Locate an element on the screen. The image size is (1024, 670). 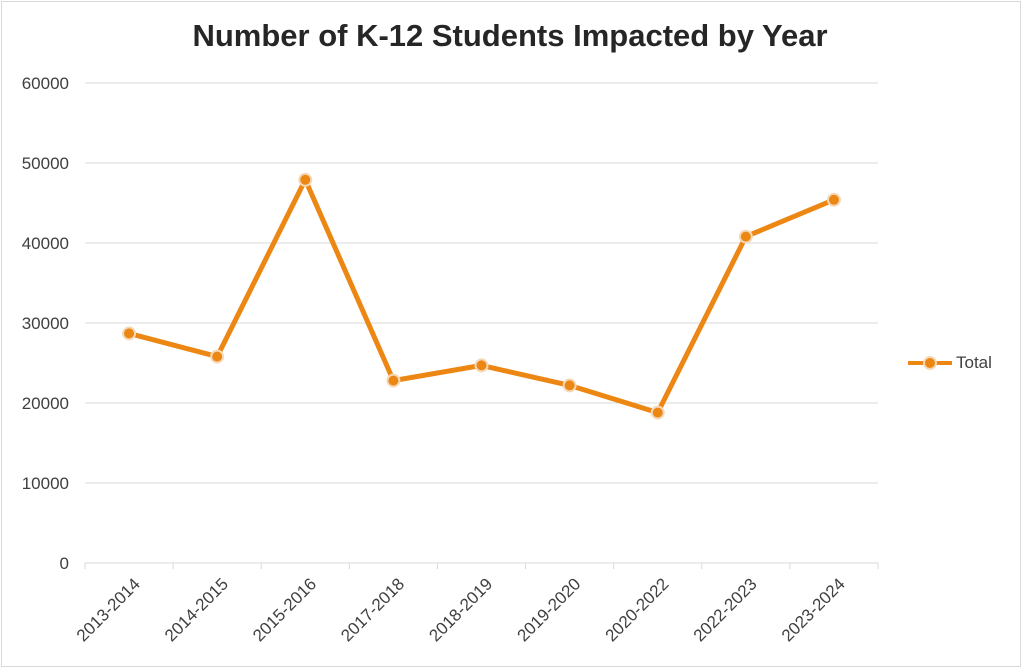
x-tick-label: 2017-2018 is located at coordinates (372, 609).